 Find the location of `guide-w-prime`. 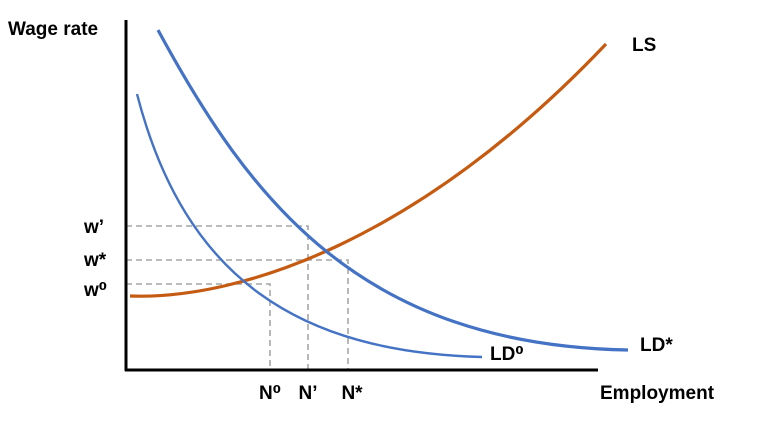

guide-w-prime is located at coordinates (217, 297).